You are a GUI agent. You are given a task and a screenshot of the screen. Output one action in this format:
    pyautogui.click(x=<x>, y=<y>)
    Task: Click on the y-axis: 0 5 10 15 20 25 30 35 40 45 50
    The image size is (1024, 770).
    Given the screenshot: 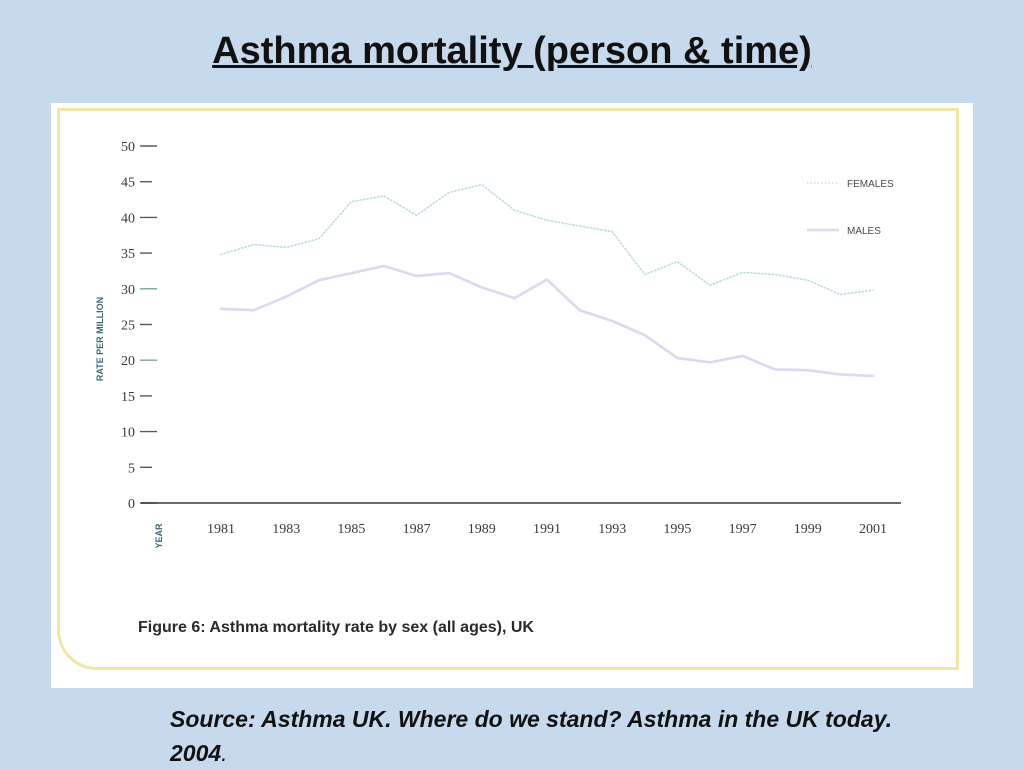 What is the action you would take?
    pyautogui.click(x=139, y=326)
    